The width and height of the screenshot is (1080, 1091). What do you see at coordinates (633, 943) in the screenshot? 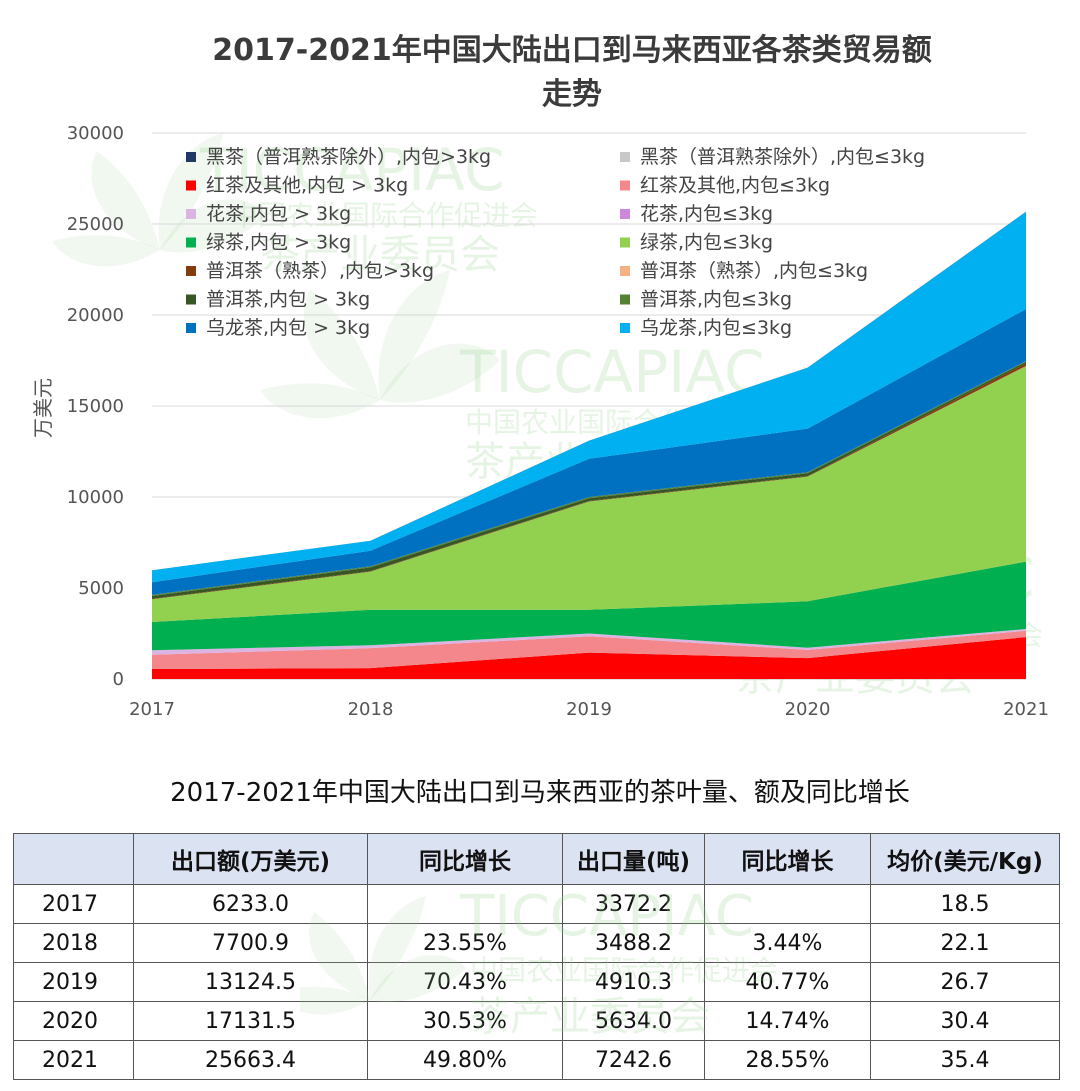
I see `table-cell: 3488.2` at bounding box center [633, 943].